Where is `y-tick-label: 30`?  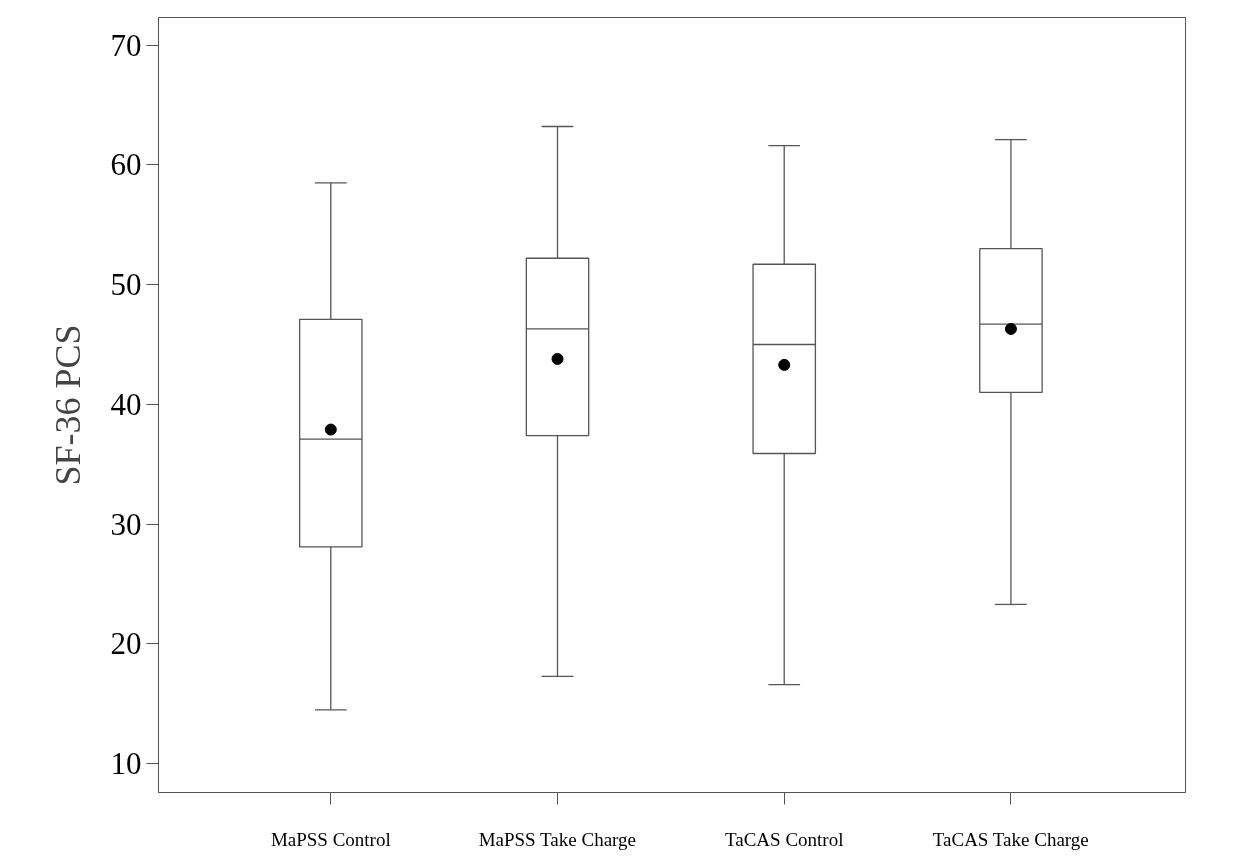 y-tick-label: 30 is located at coordinates (126, 524).